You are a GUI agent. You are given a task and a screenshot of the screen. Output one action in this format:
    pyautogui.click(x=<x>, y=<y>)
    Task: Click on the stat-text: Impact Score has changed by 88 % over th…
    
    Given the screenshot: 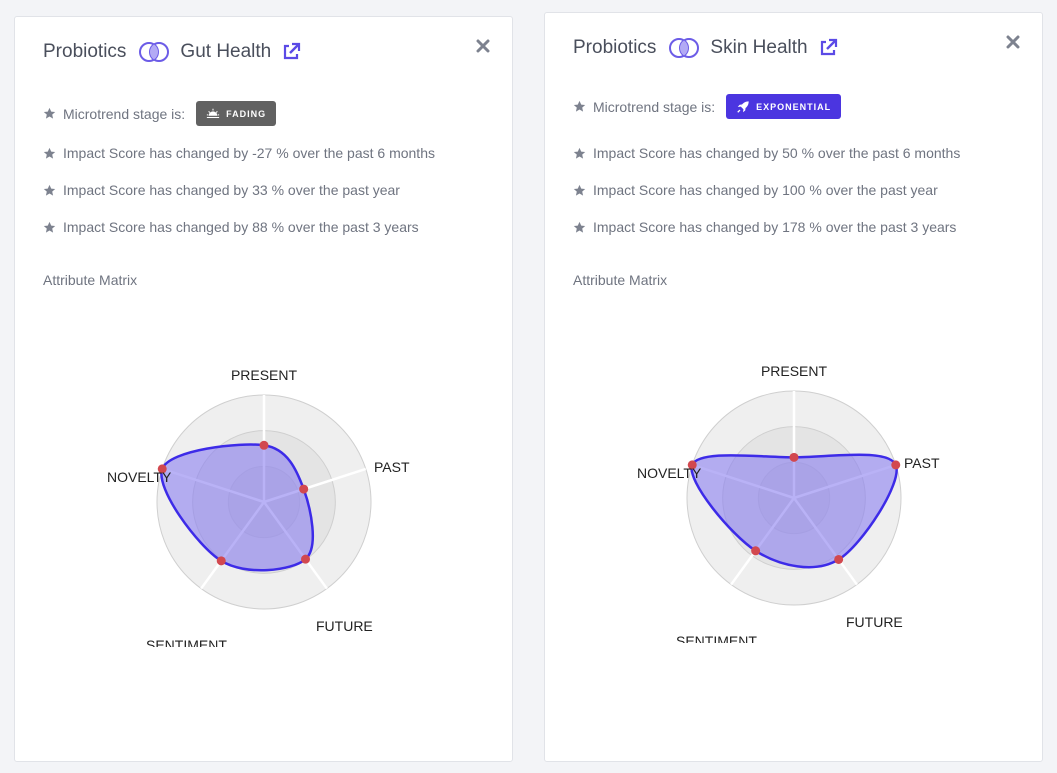 What is the action you would take?
    pyautogui.click(x=241, y=227)
    